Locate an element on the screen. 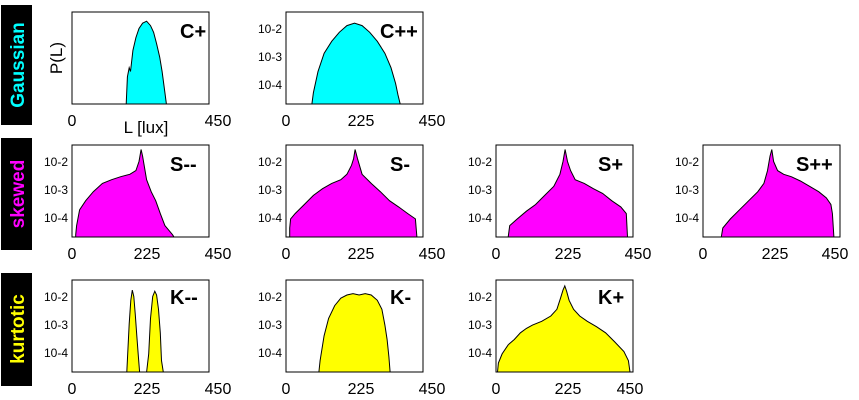  panel-c-plus: C+ P(L) 0 450 L [lux] is located at coordinates (139, 74).